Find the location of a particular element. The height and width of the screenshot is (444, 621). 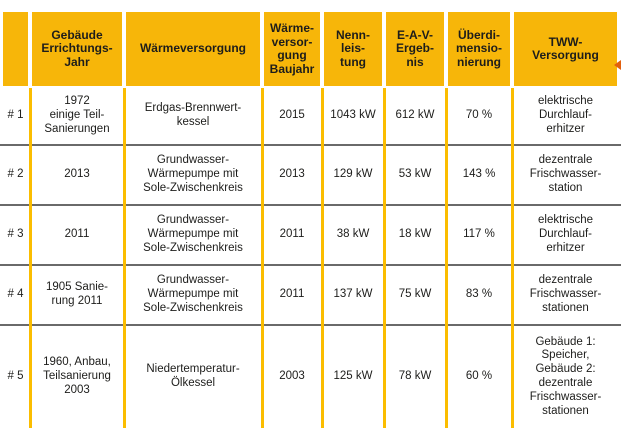

header-cell-building-year: Gebäude Errichtungs- Jahr is located at coordinates (77, 49).